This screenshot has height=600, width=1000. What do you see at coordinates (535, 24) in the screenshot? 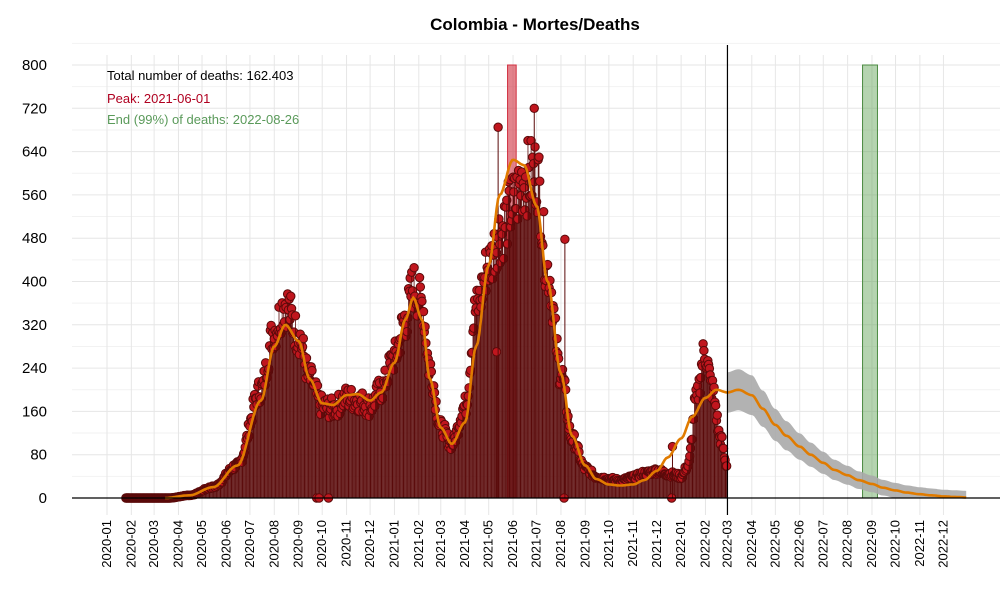
I see `chart-title: Colombia - Mortes/Deaths` at bounding box center [535, 24].